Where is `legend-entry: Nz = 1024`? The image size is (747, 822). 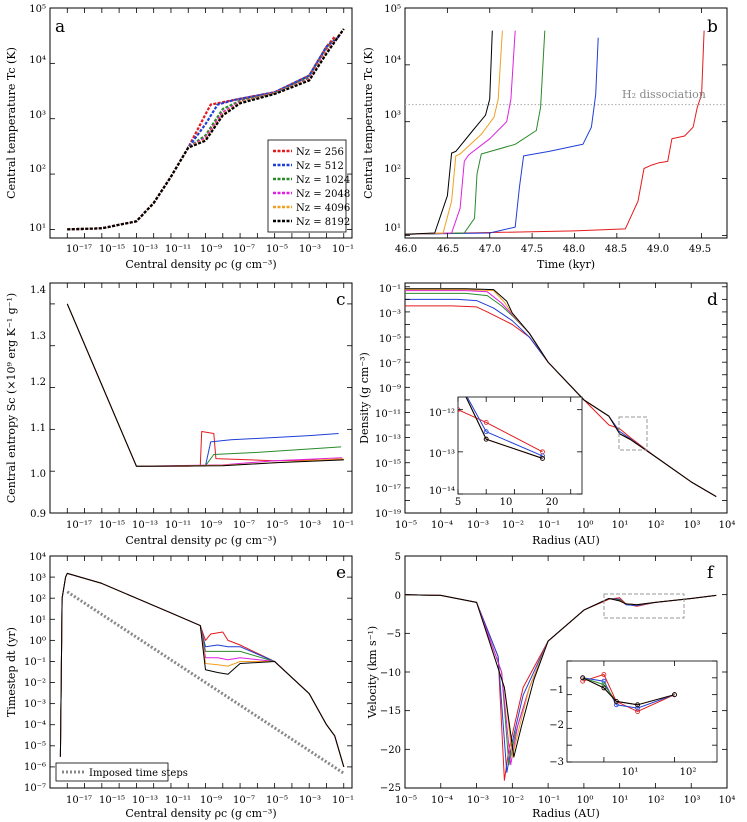
legend-entry: Nz = 1024 is located at coordinates (311, 180).